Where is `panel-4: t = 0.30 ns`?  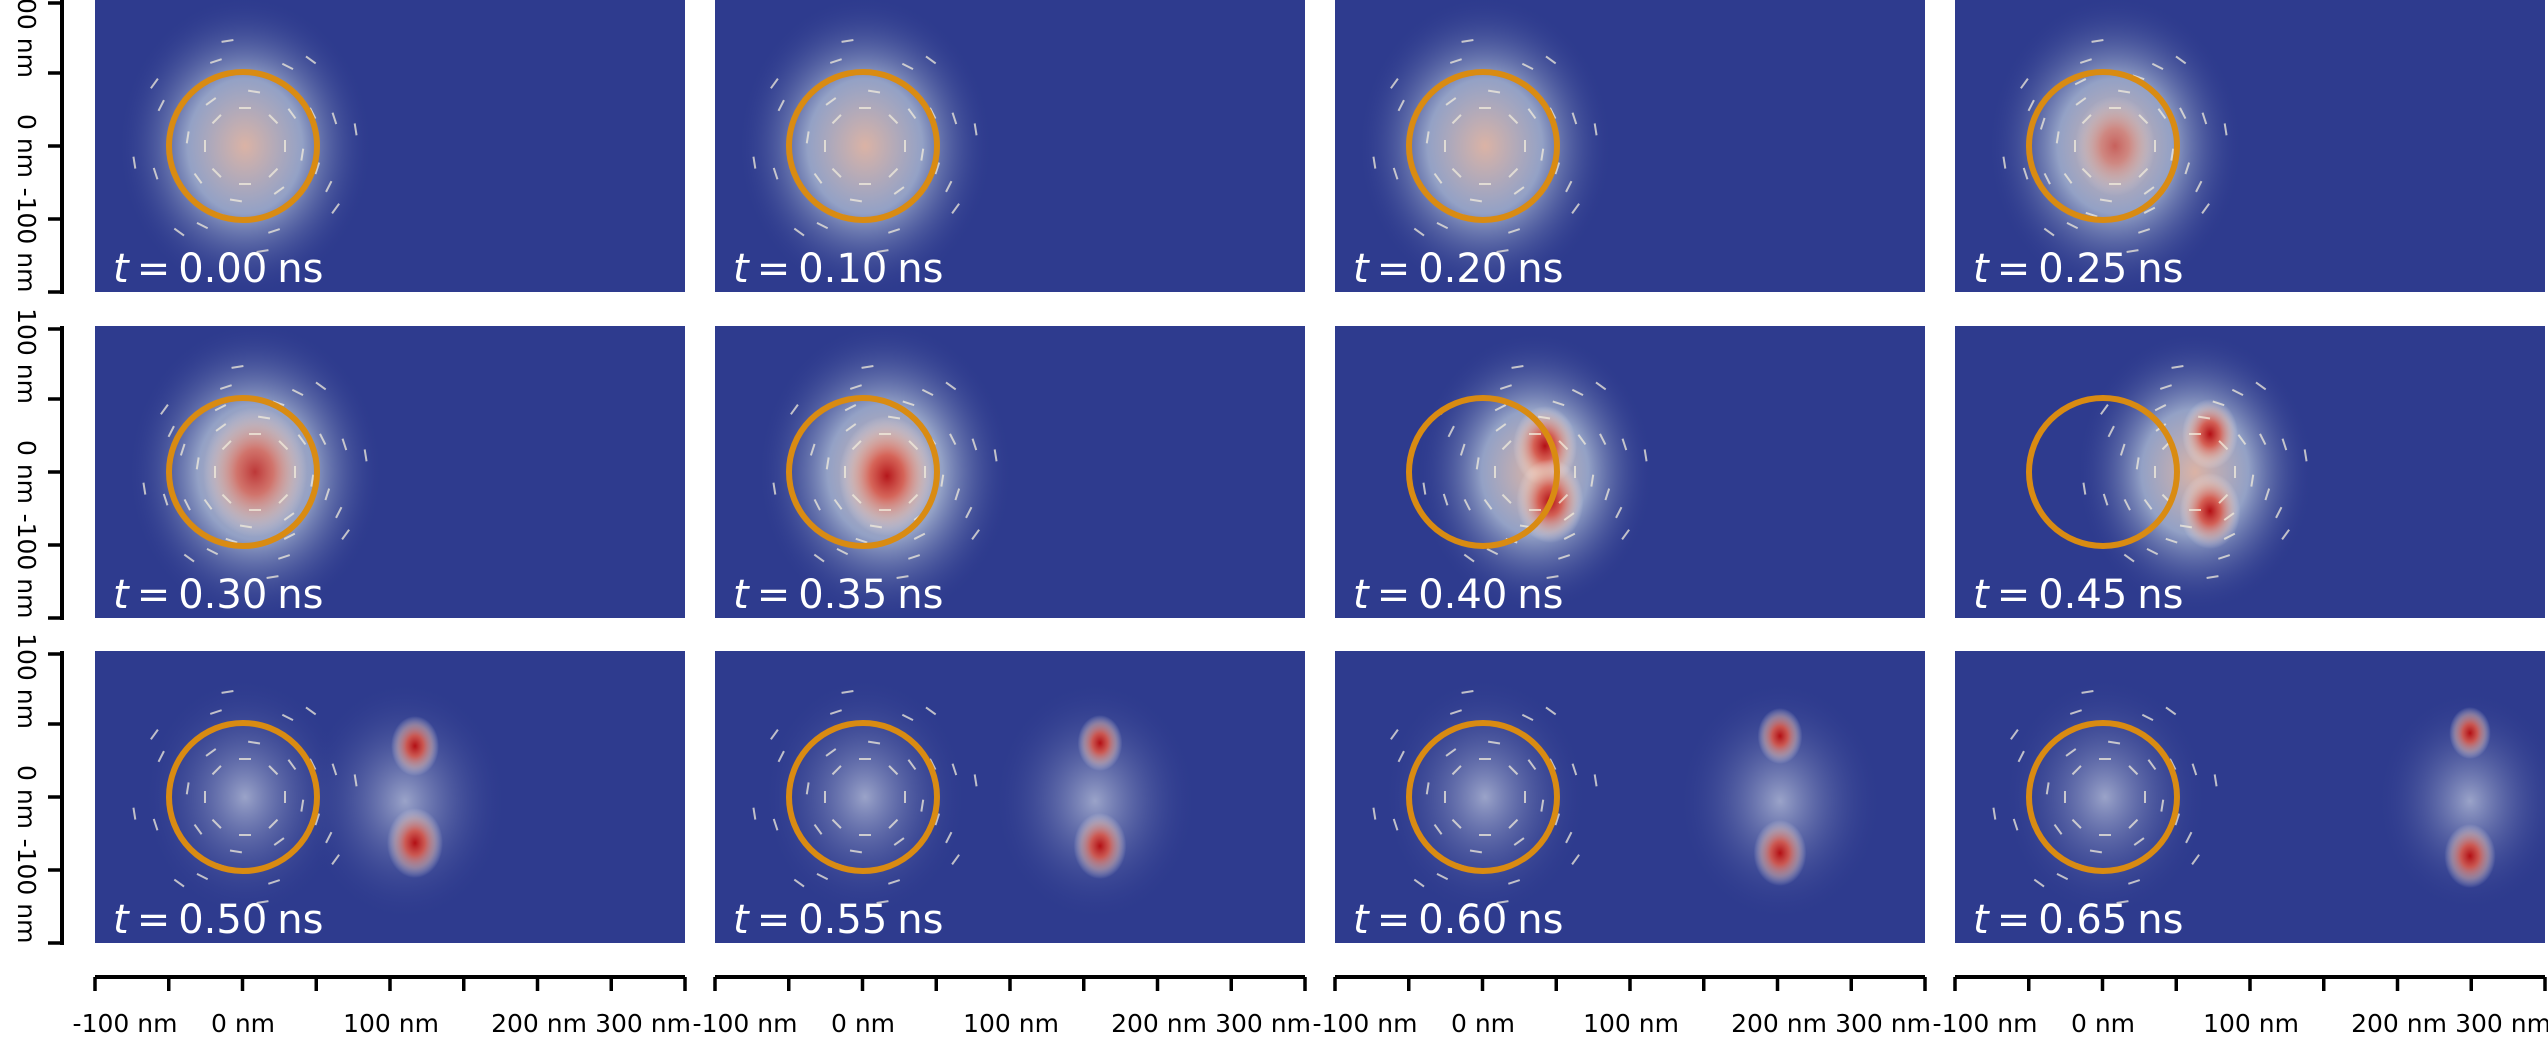
panel-4: t = 0.30 ns is located at coordinates (390, 472).